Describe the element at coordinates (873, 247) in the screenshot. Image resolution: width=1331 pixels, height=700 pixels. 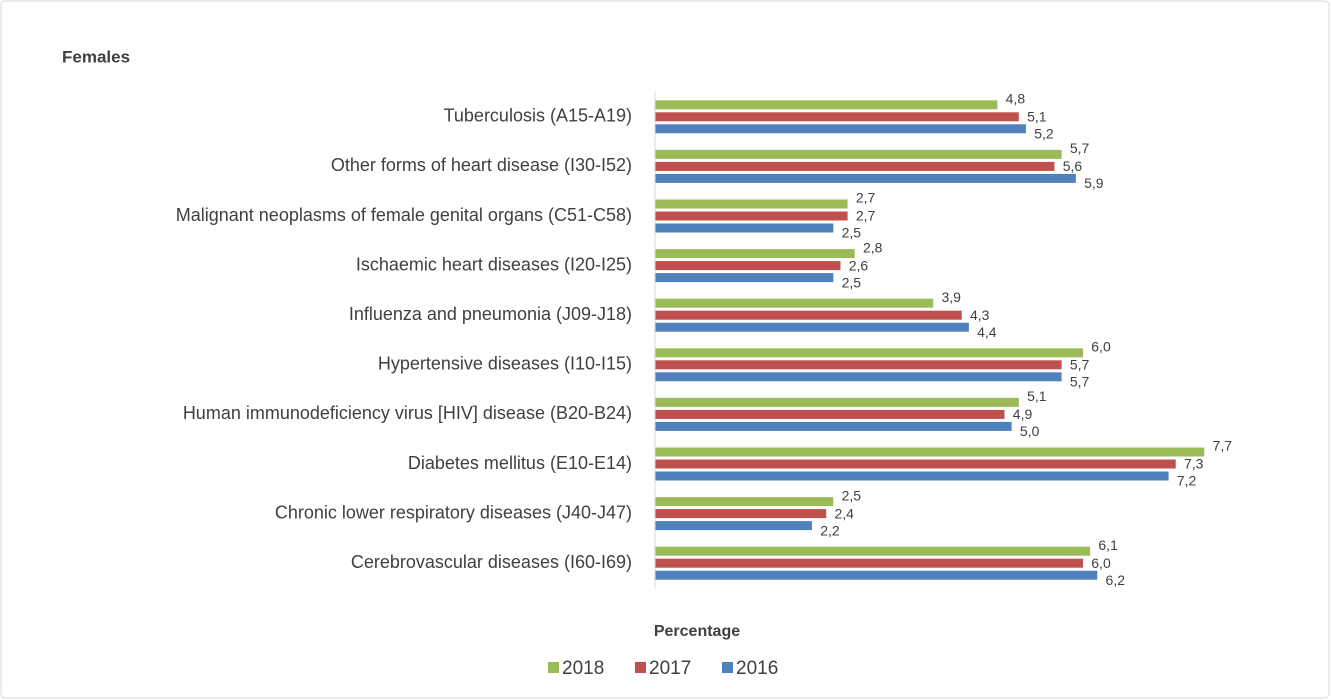
I see `value-label: 2,8` at that location.